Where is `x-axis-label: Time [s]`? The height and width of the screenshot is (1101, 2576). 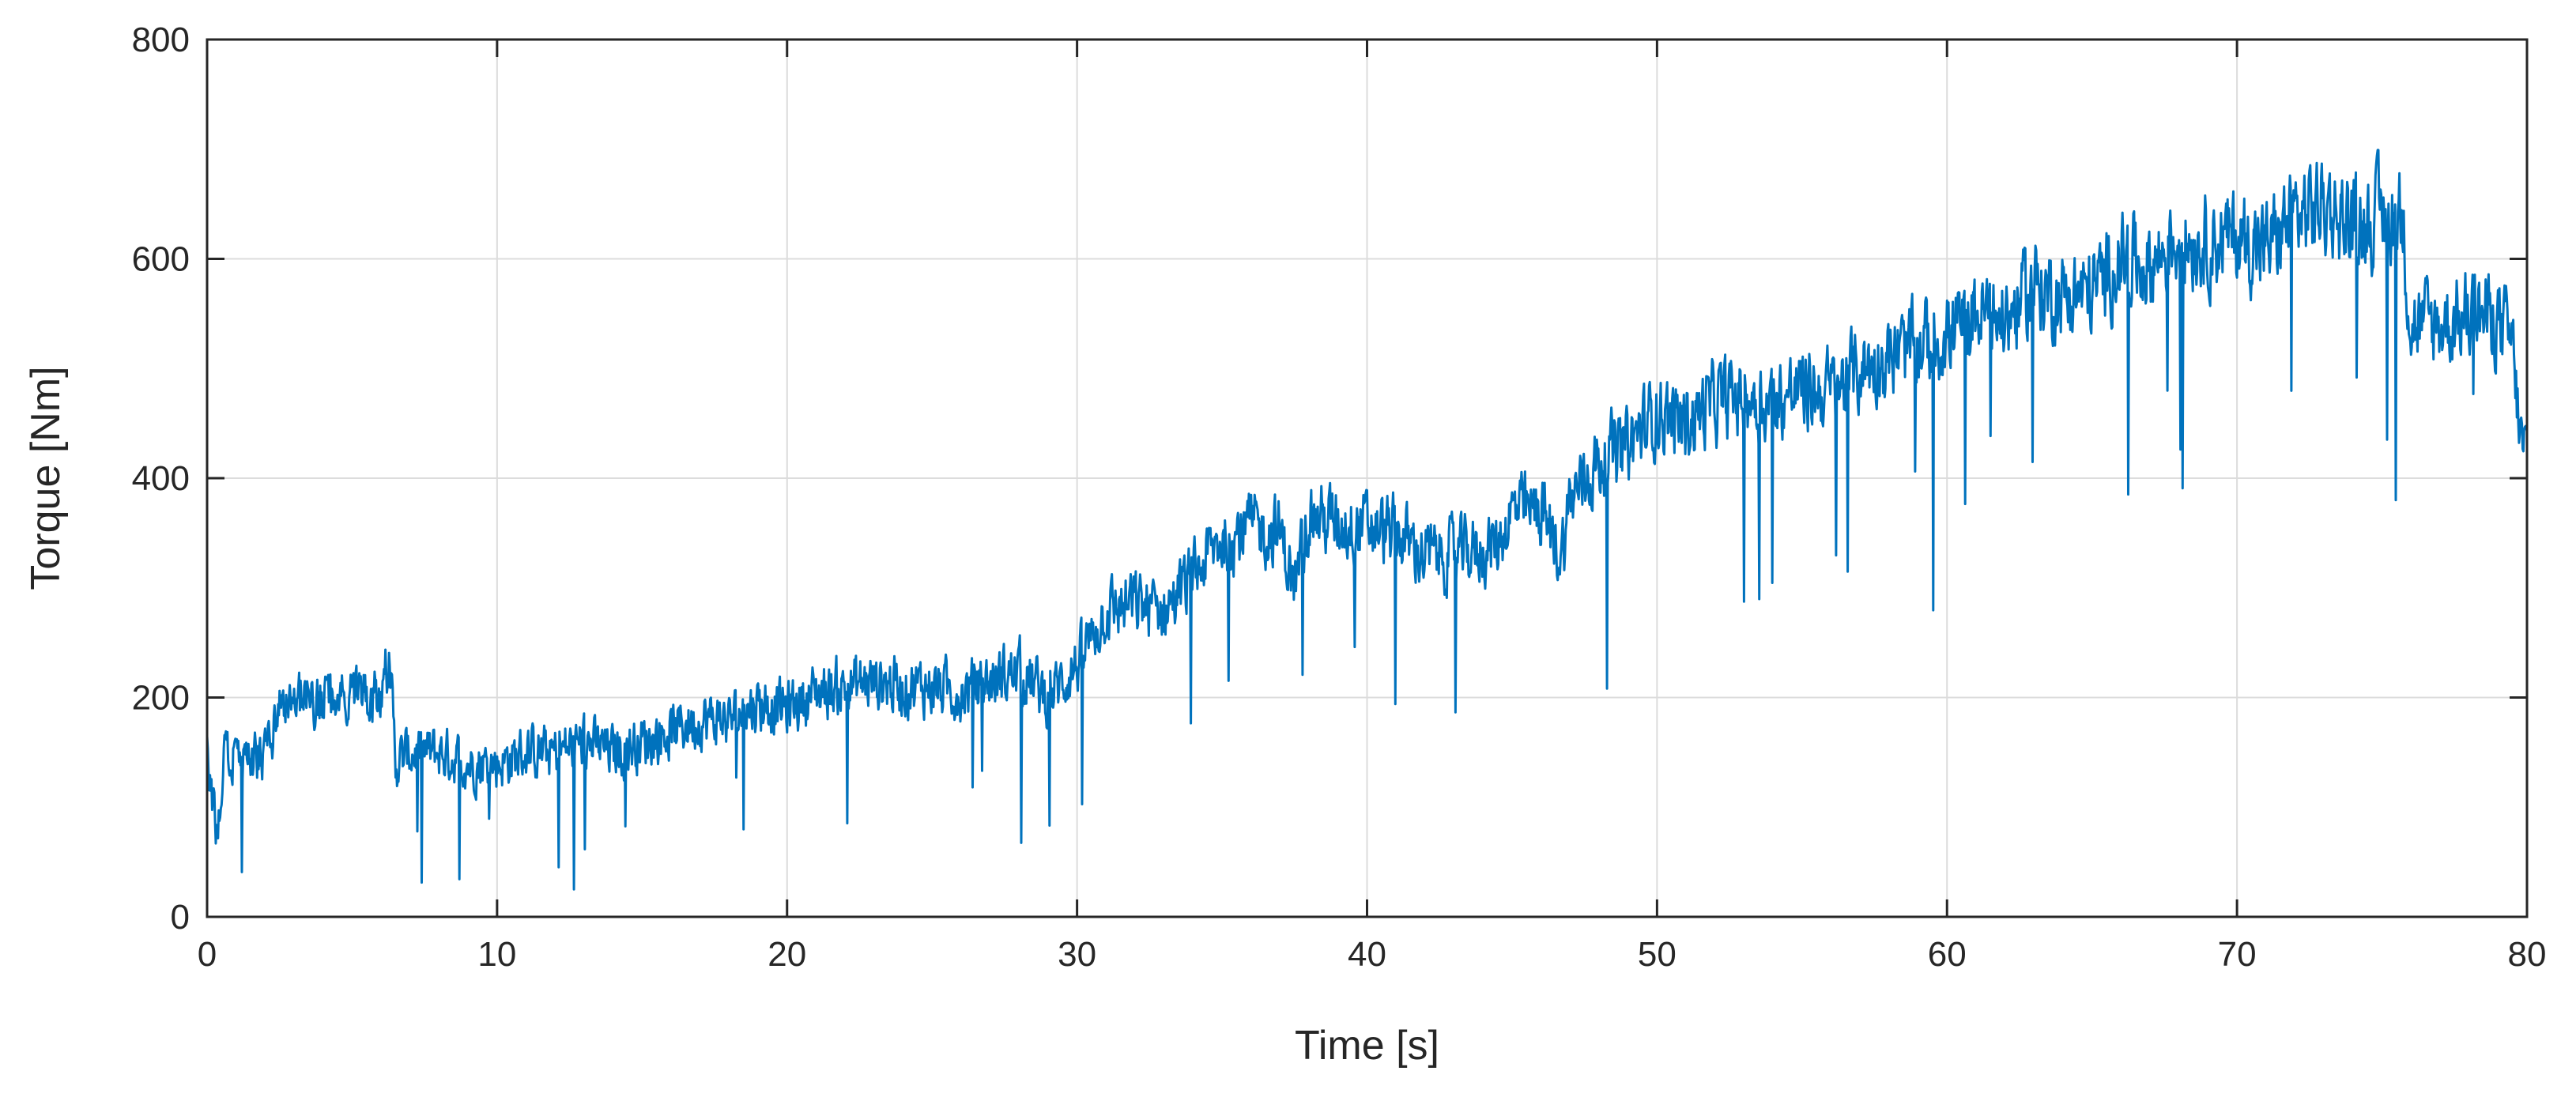 x-axis-label: Time [s] is located at coordinates (1367, 1046).